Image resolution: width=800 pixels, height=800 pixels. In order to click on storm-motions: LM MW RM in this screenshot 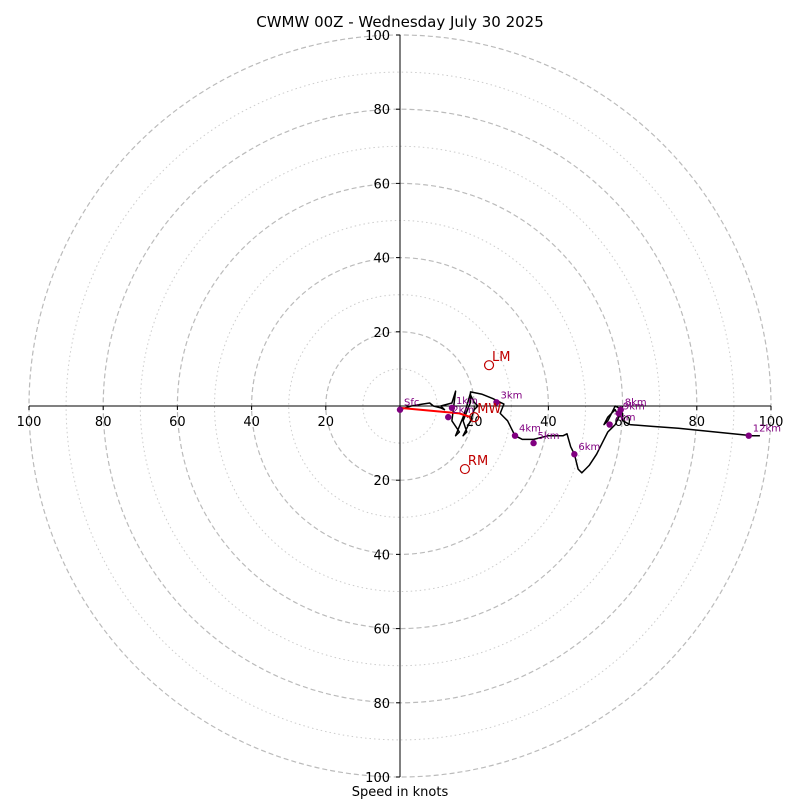, I will do `click(485, 412)`.